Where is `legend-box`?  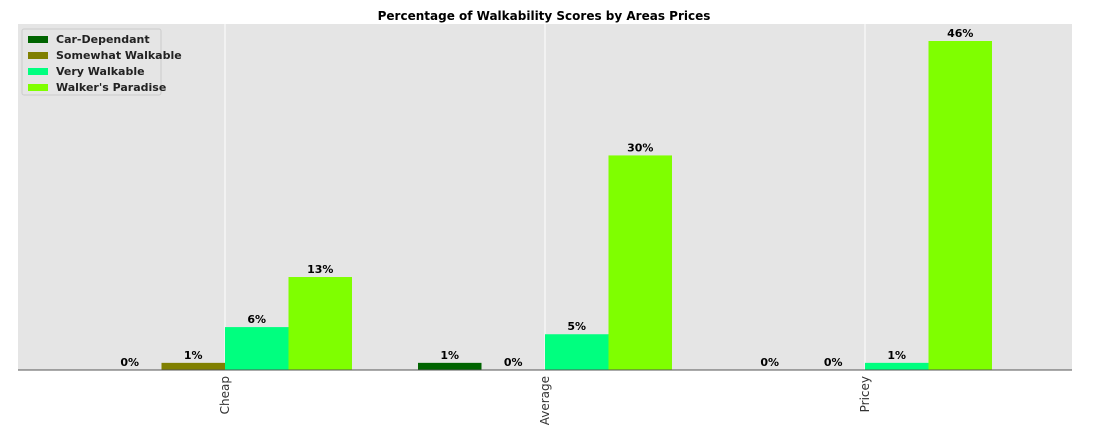
legend-box is located at coordinates (91, 62).